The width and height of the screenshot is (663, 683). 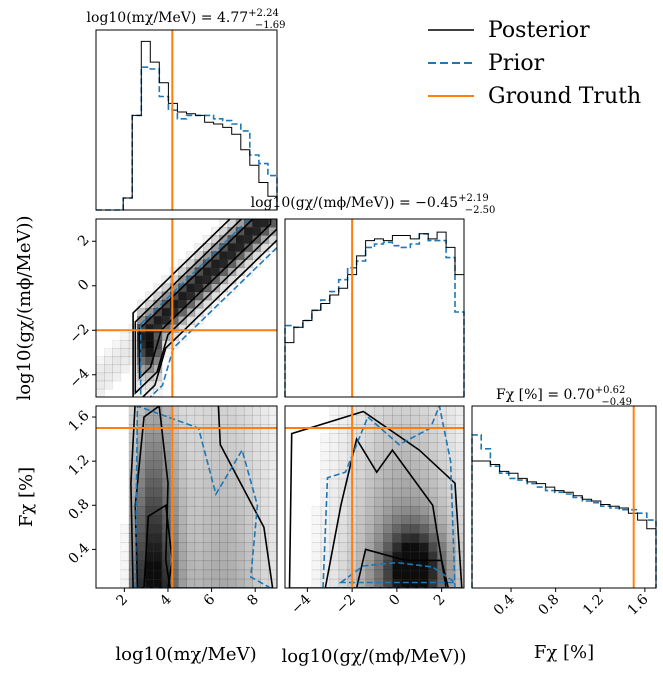 I want to click on x-tick-label: −4, so click(x=301, y=604).